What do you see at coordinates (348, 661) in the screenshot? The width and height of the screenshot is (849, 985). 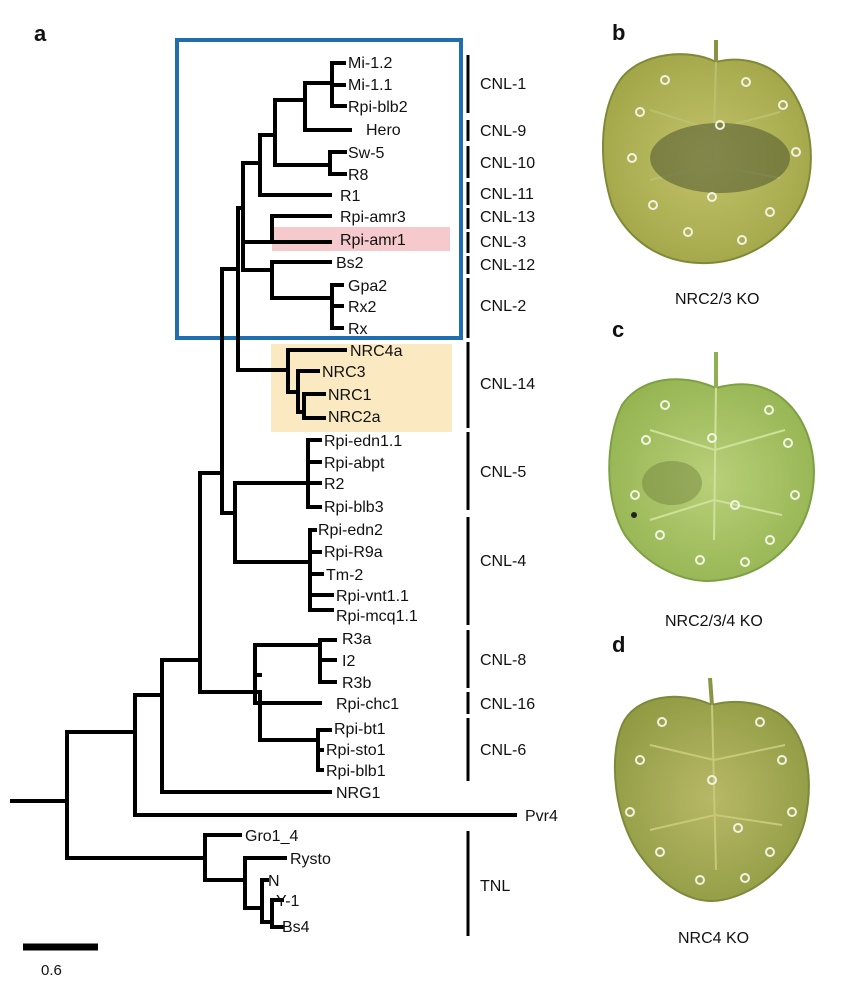 I see `taxon-label: I2` at bounding box center [348, 661].